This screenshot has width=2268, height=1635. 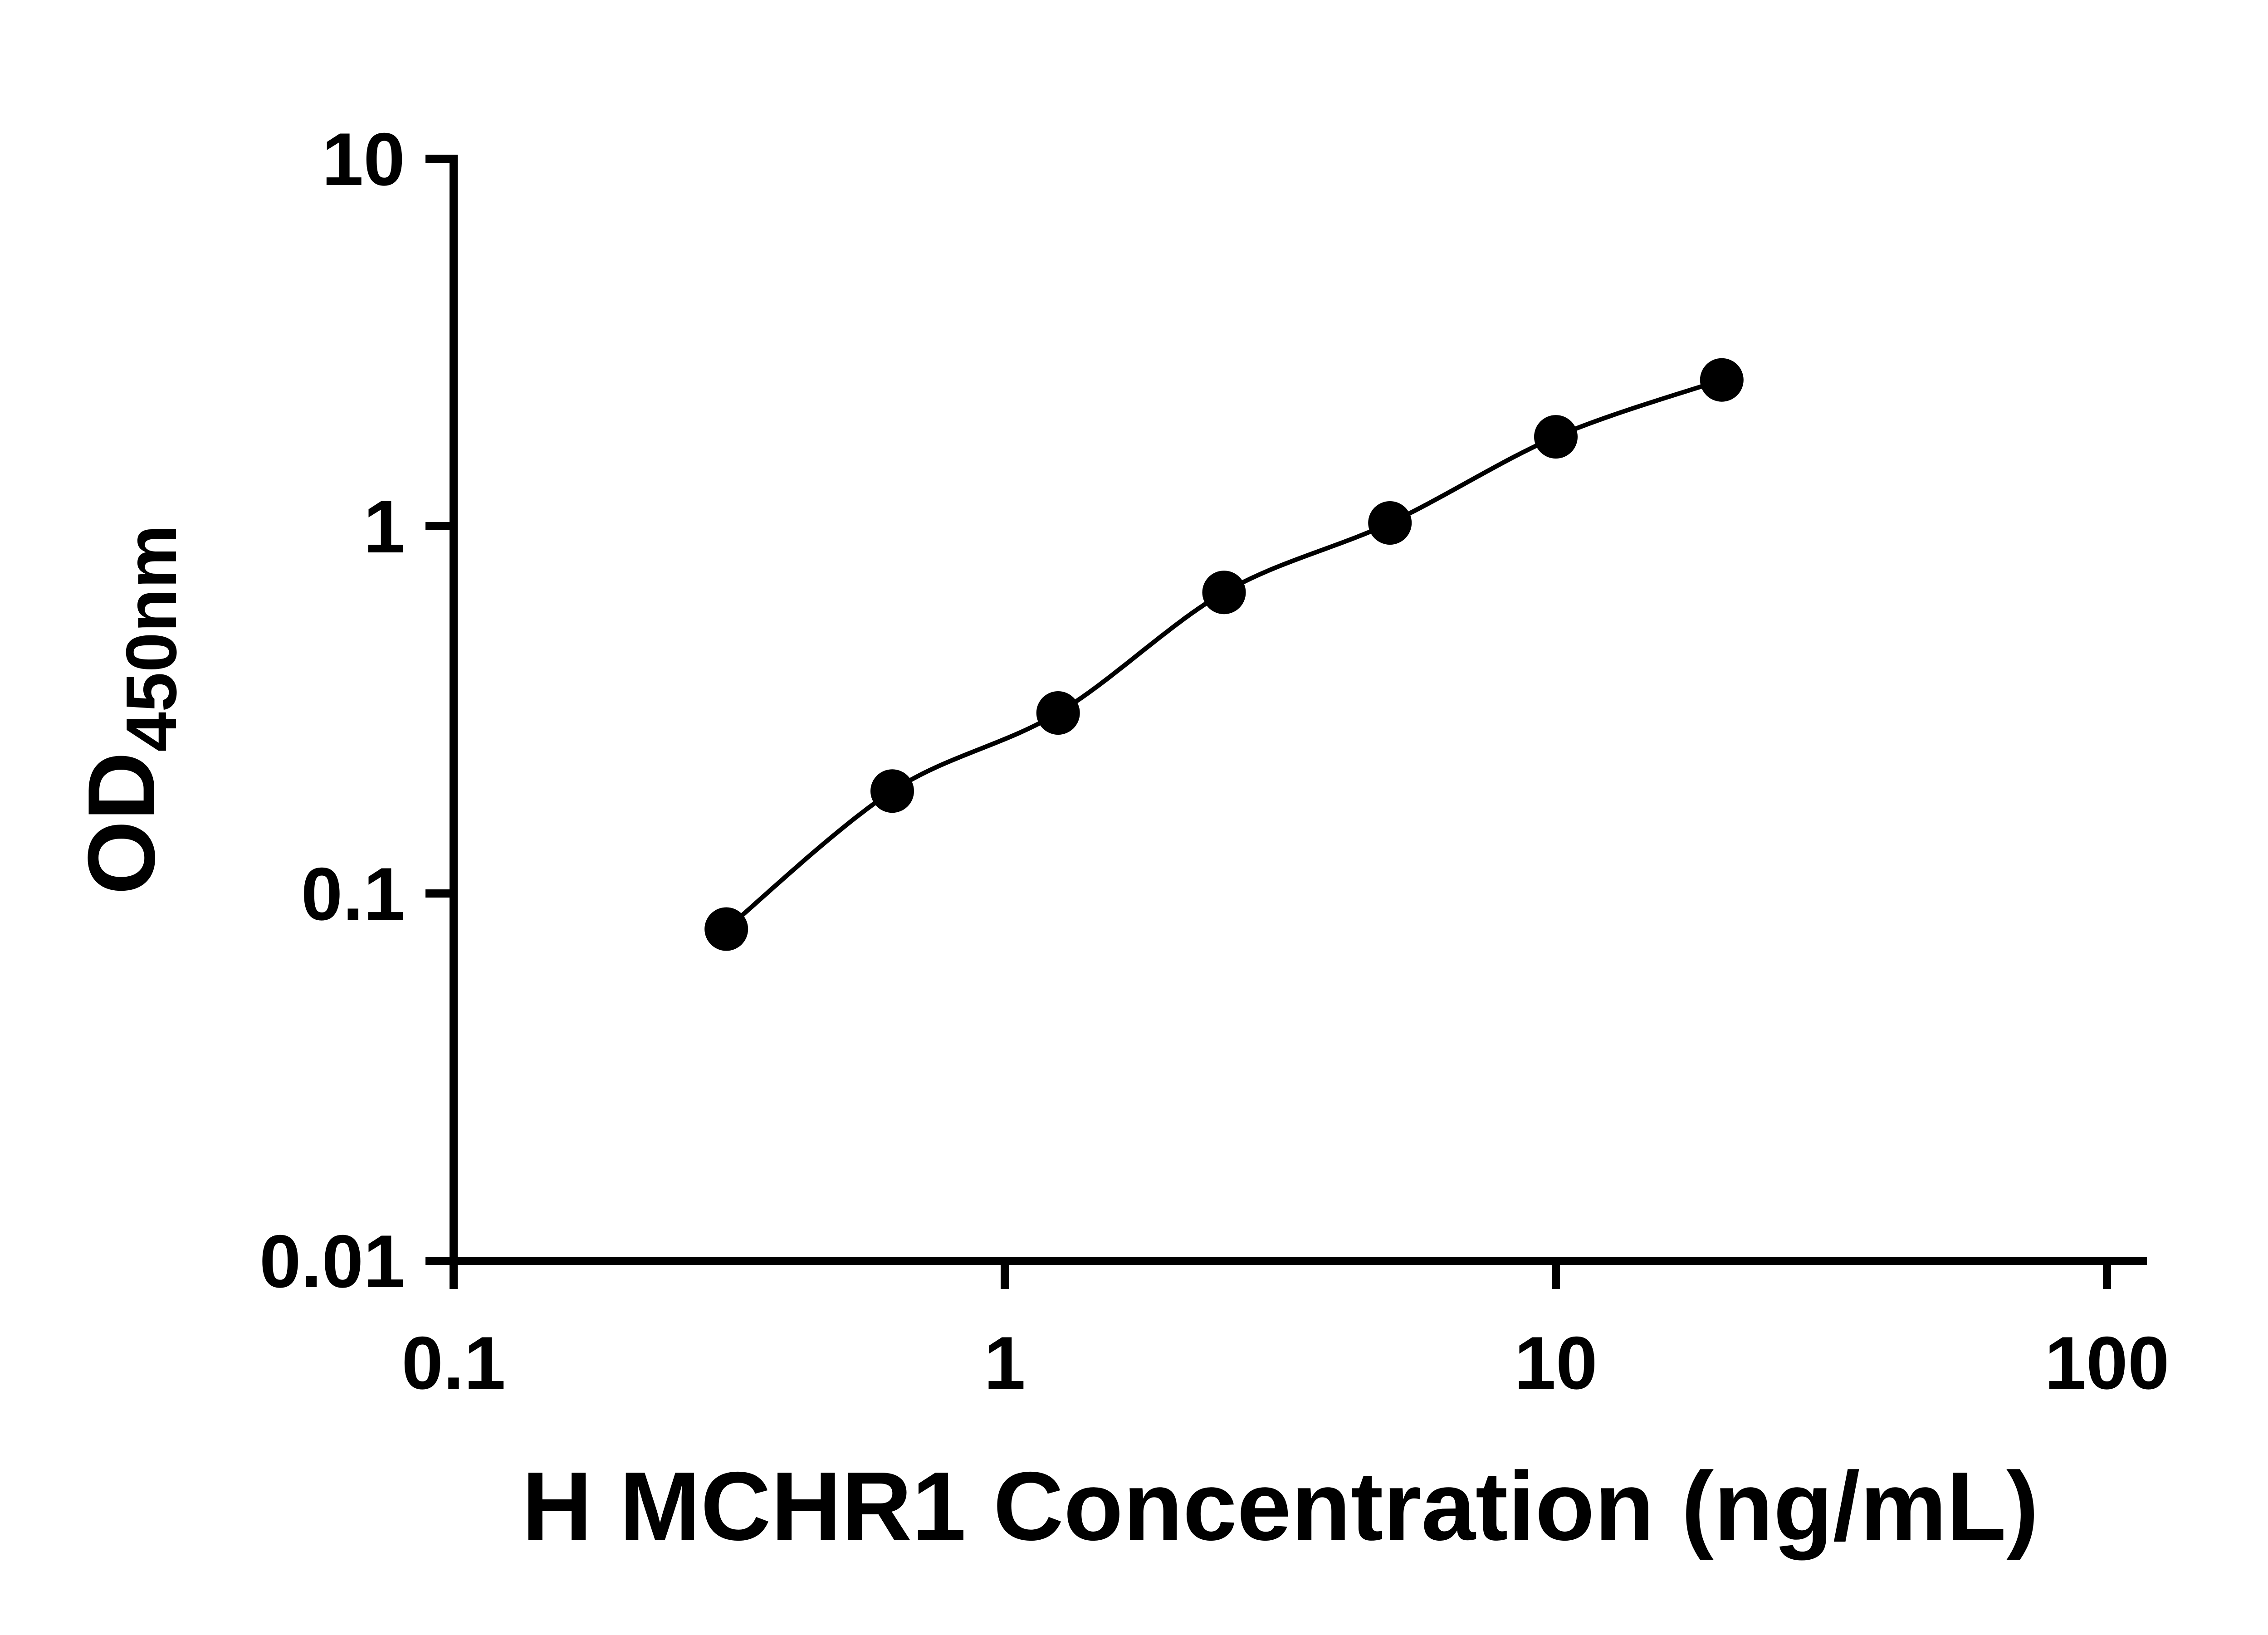 I want to click on y-tick-label: 0.01, so click(x=332, y=1261).